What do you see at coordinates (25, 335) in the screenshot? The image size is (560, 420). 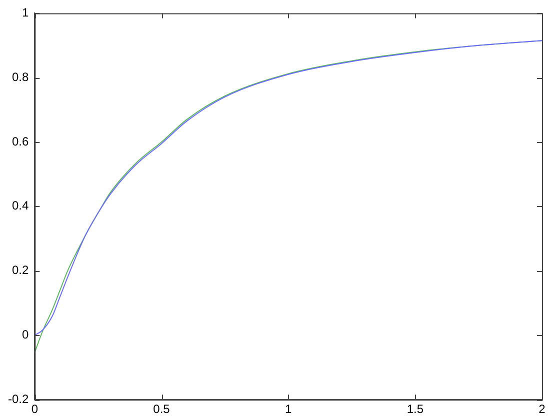 I see `y-tick-label: 0` at bounding box center [25, 335].